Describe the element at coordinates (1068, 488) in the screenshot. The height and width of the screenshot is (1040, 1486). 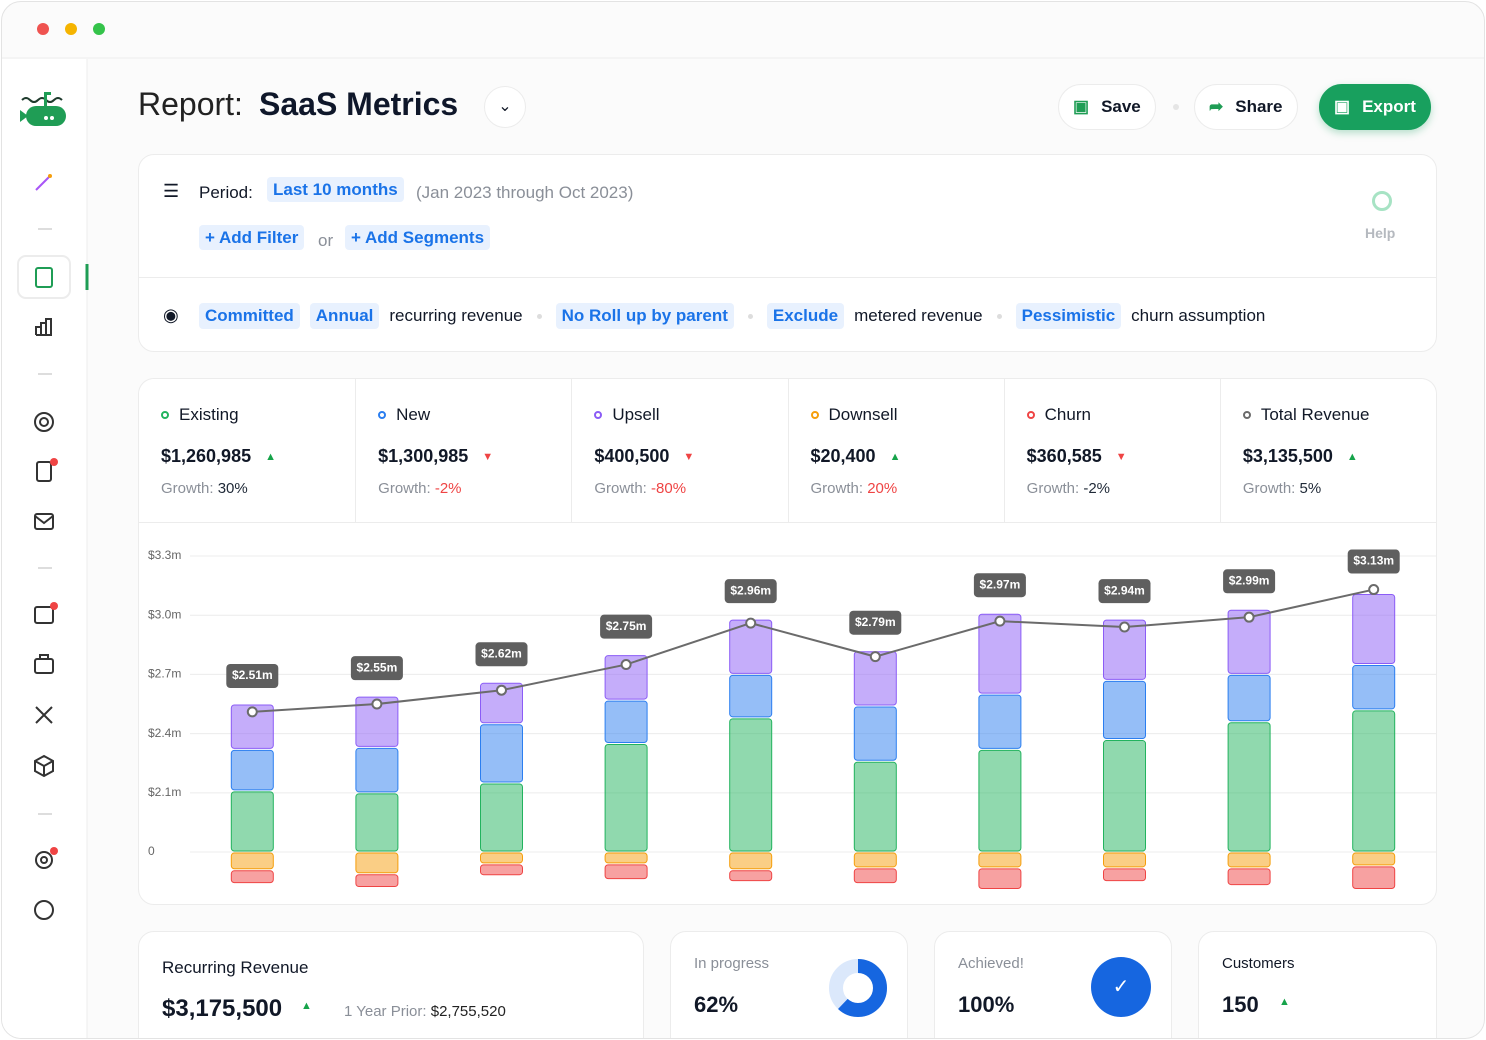
I see `metric-growth: Growth: -2%` at that location.